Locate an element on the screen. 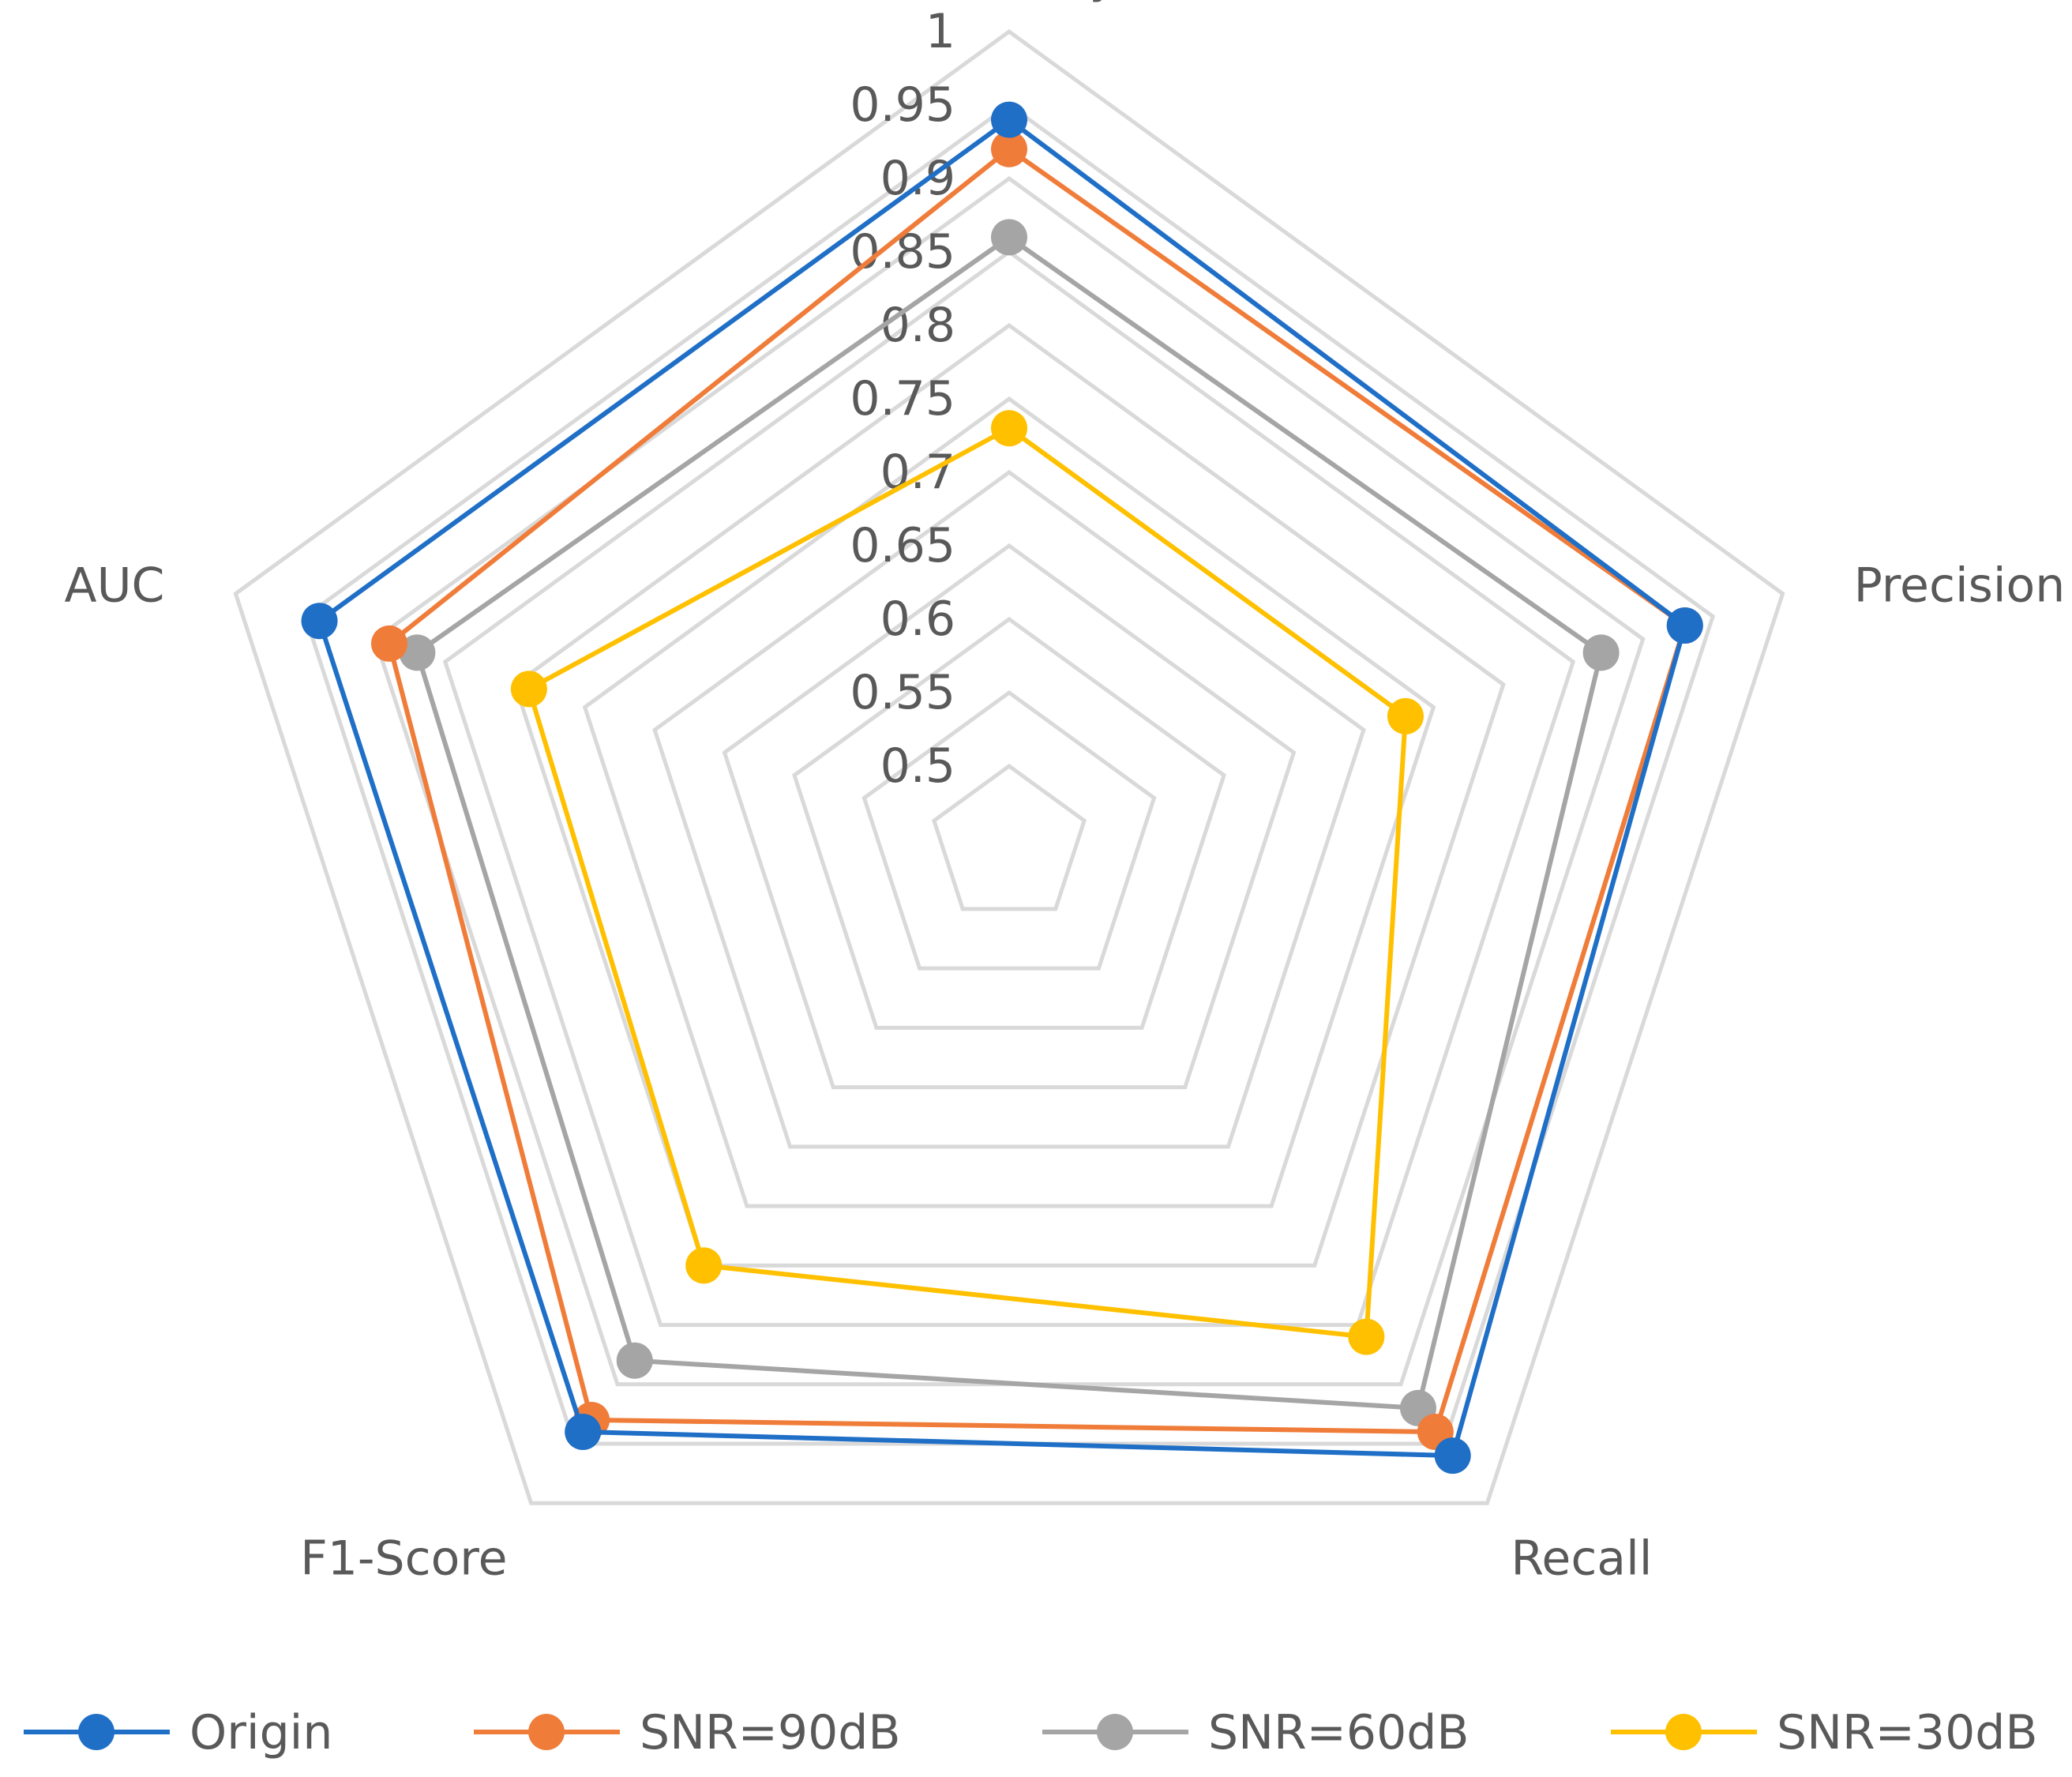 The image size is (2072, 1777). legend-item: Origin is located at coordinates (178, 1733).